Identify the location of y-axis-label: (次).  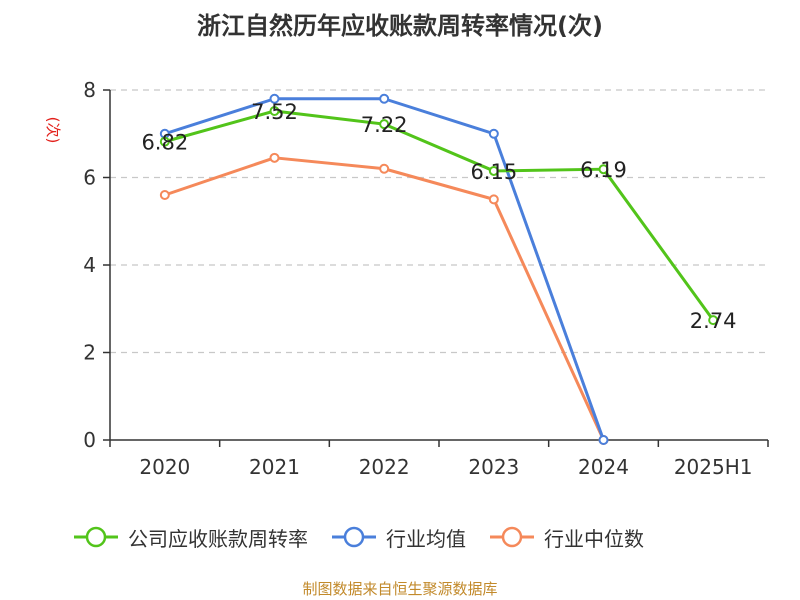
(53, 130).